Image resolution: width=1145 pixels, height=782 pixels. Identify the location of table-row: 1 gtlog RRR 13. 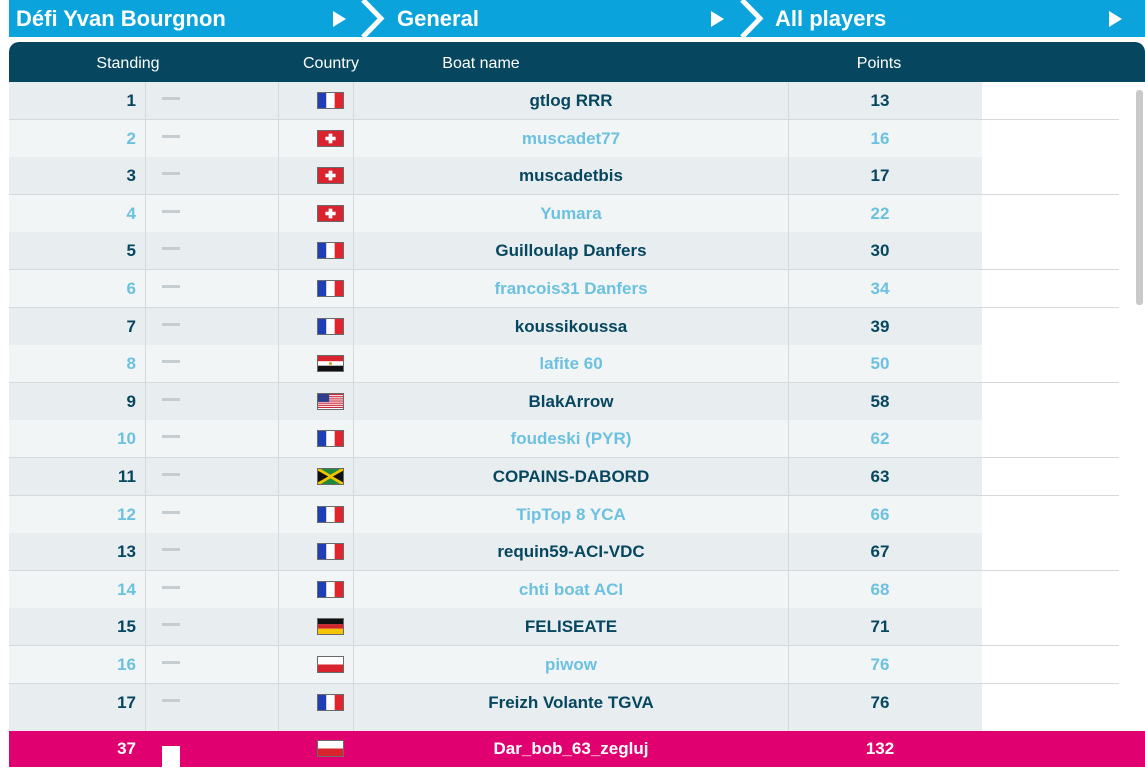
(564, 101).